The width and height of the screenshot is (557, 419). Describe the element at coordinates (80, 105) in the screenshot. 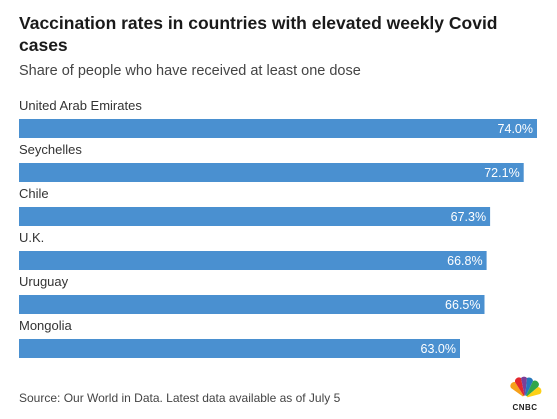

I see `category-label: United Arab Emirates` at that location.